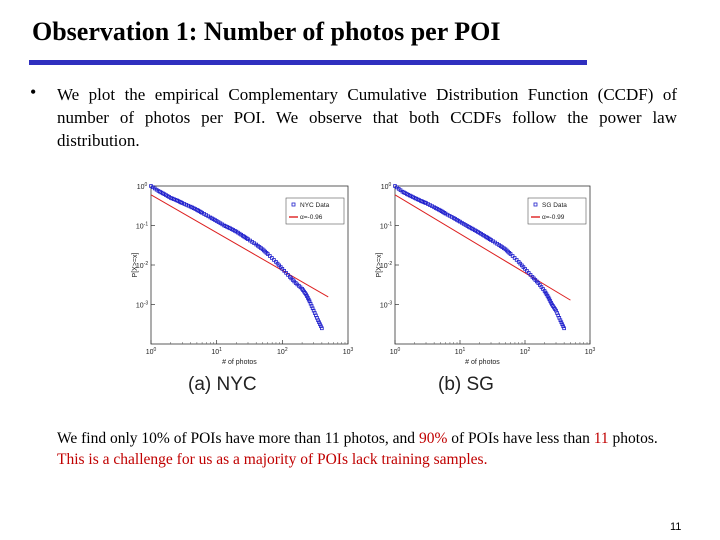  Describe the element at coordinates (433, 438) in the screenshot. I see `finding-90pct: 90%` at that location.